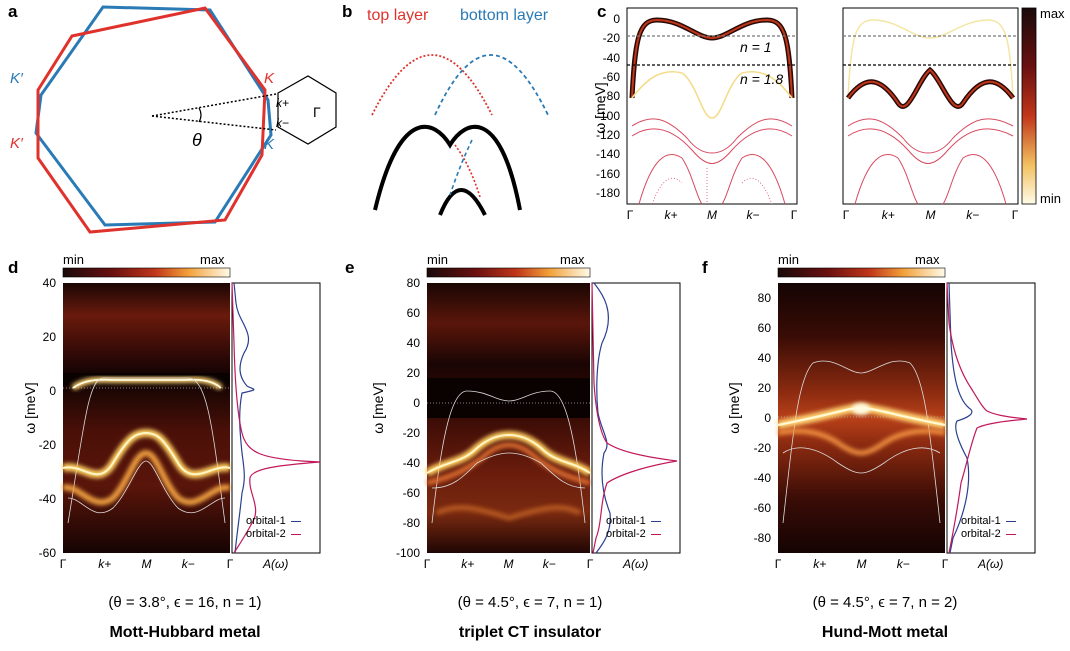  I want to click on panel-c-colorbar, so click(1029, 106).